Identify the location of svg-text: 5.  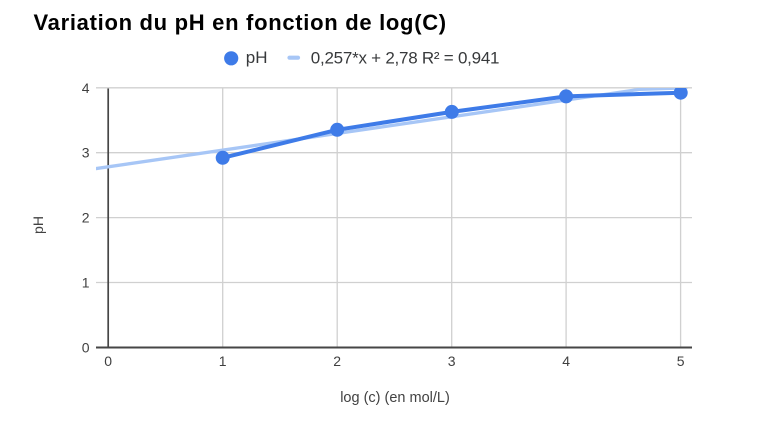
(681, 361).